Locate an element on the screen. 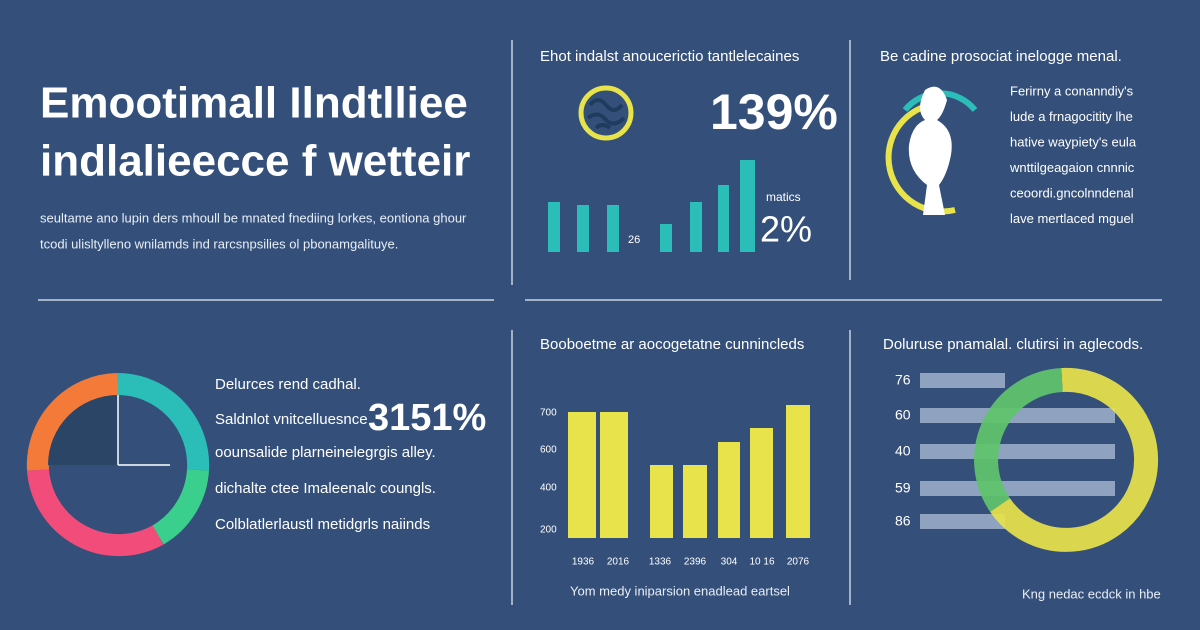 Image resolution: width=1200 pixels, height=630 pixels. title: indlalieecce f wetteir is located at coordinates (255, 161).